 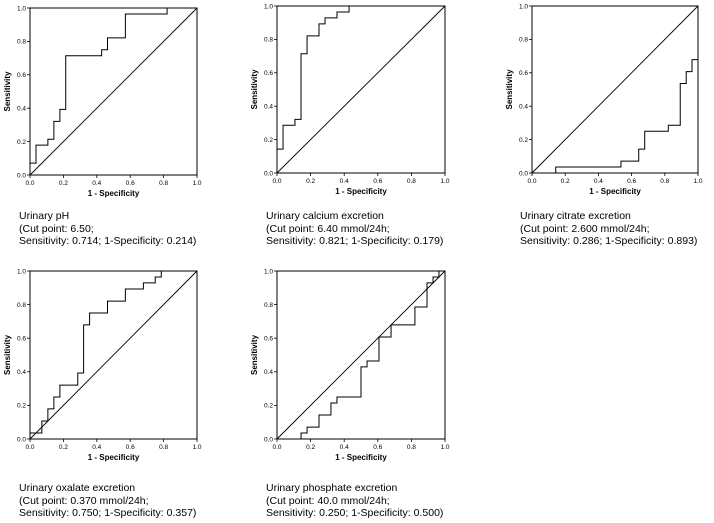 What do you see at coordinates (328, 228) in the screenshot?
I see `caption-cut-point: (Cut point: 6.40 mmol/24h;` at bounding box center [328, 228].